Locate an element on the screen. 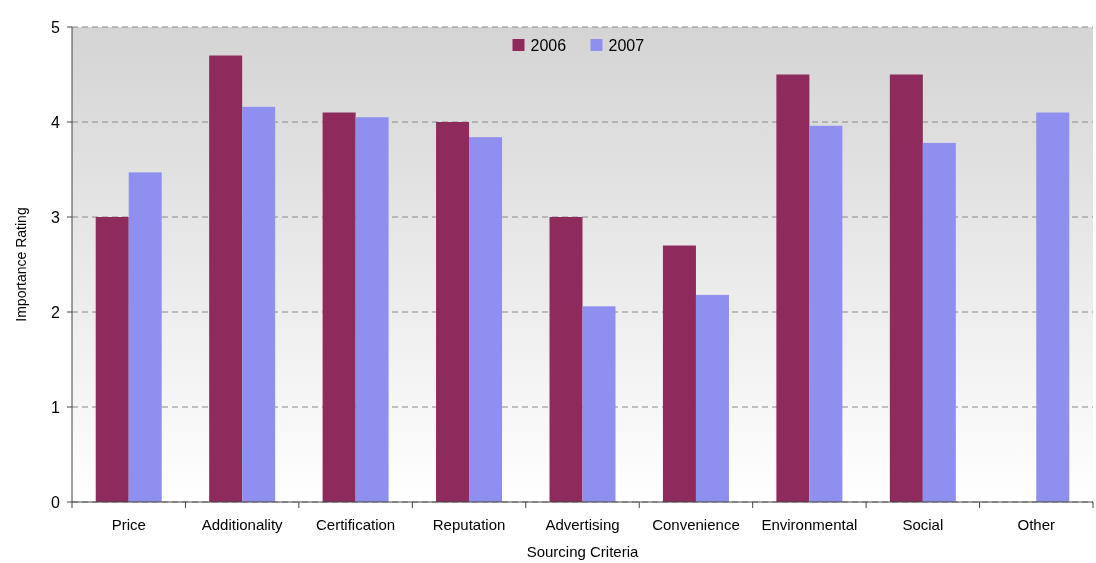  y-tick-label: 2 is located at coordinates (56, 312).